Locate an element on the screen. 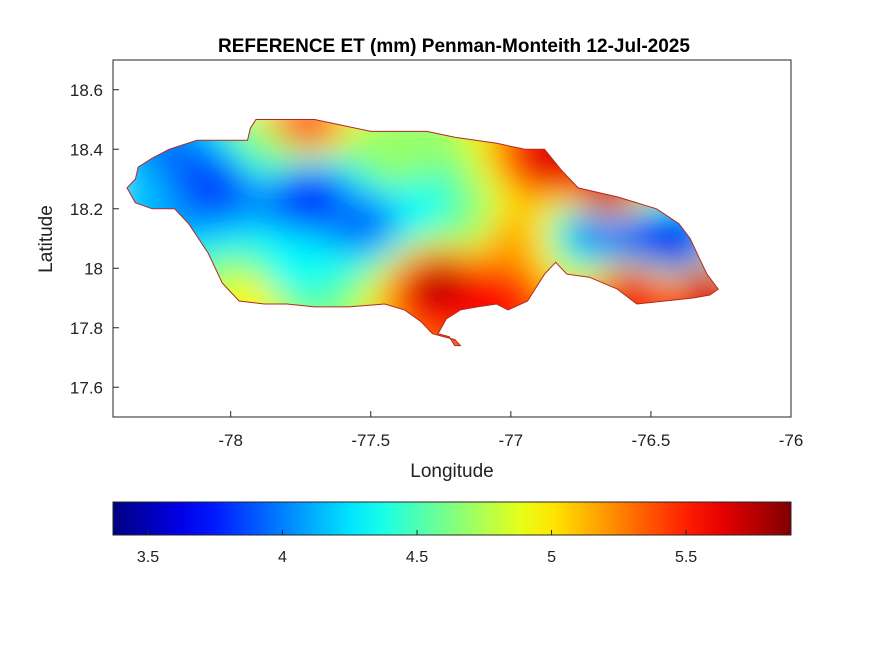  y-tick-label: 18.6 is located at coordinates (86, 90).